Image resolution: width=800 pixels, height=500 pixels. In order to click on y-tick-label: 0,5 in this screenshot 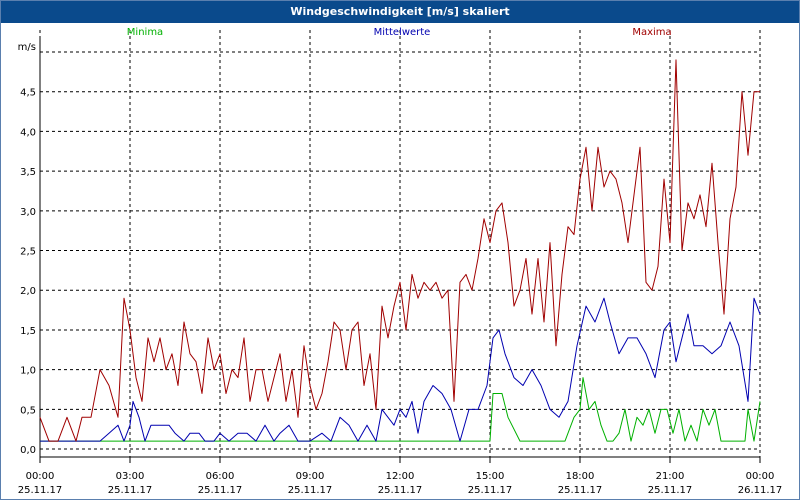, I will do `click(28, 410)`.